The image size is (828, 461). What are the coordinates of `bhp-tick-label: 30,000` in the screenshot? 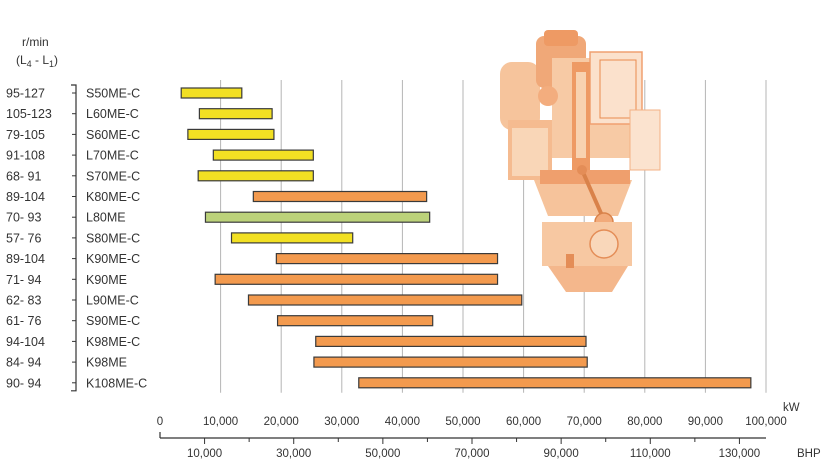 It's located at (293, 454).